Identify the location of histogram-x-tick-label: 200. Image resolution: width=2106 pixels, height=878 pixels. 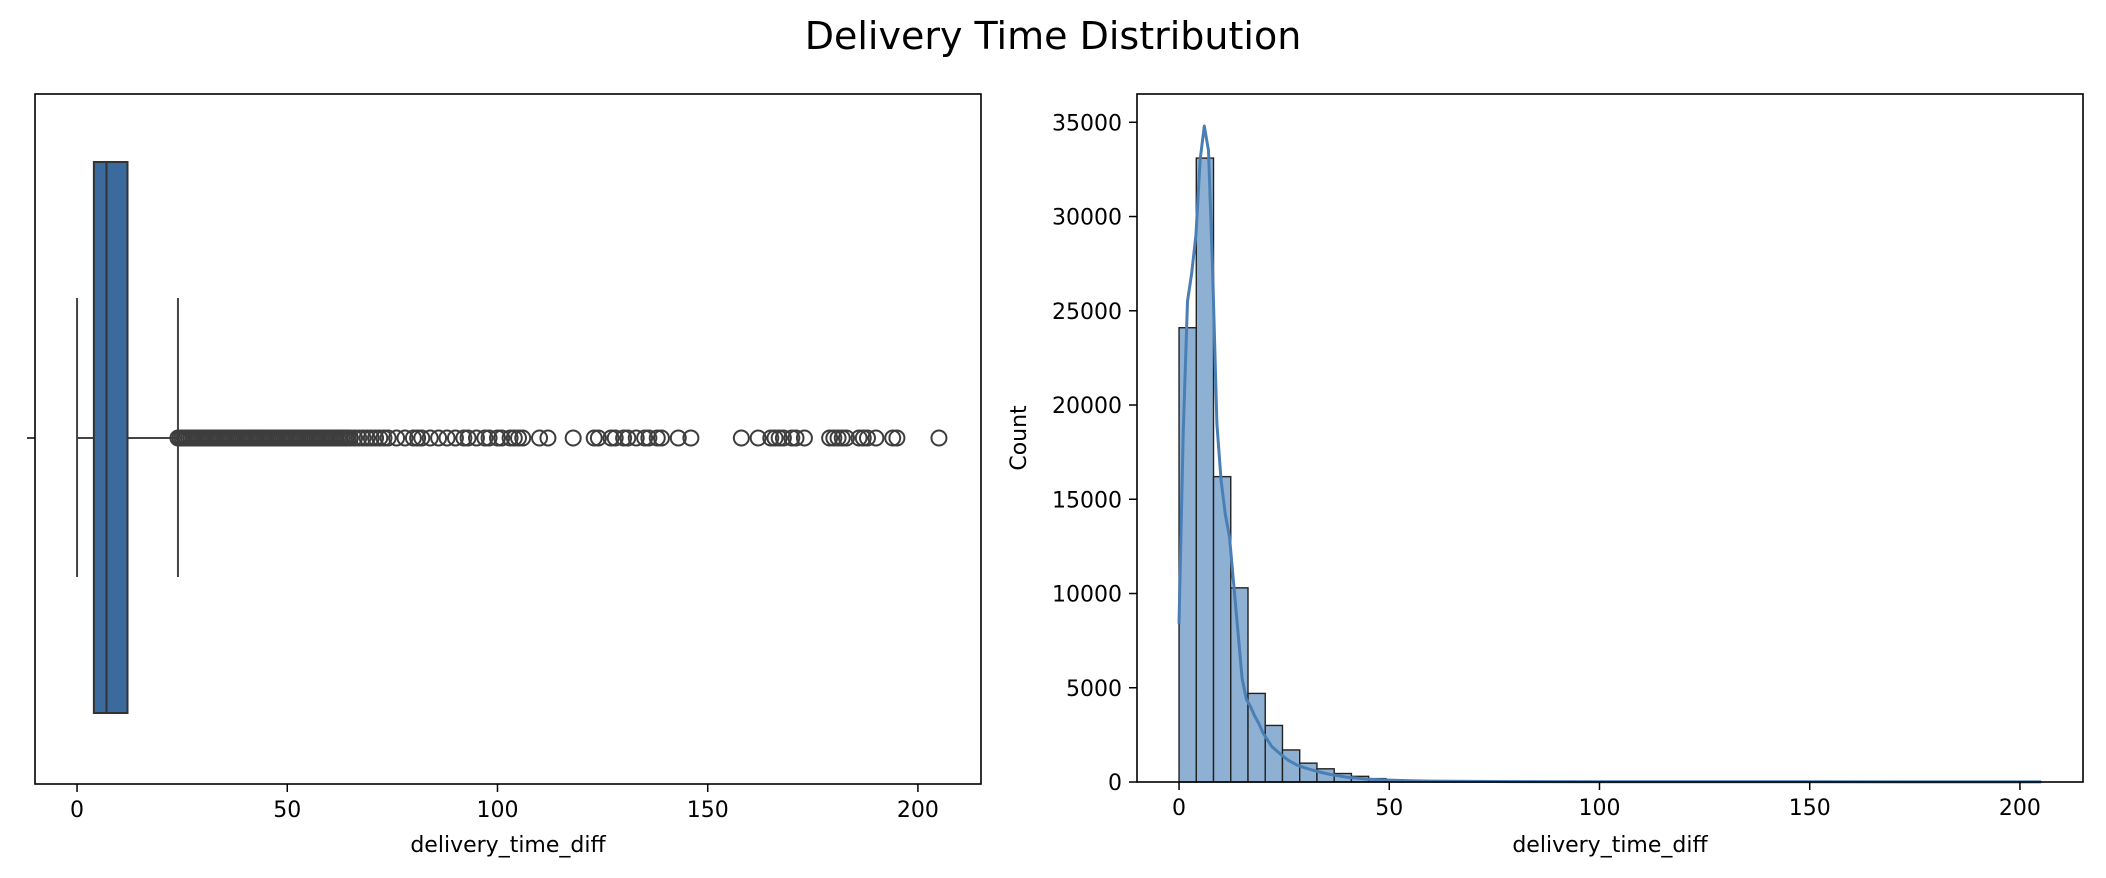
(2020, 808).